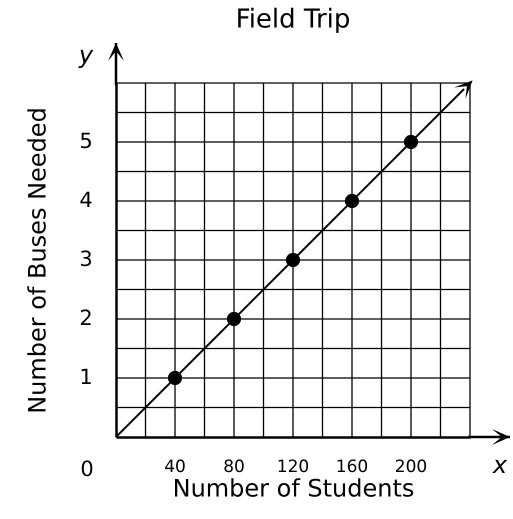 The width and height of the screenshot is (513, 519). Describe the element at coordinates (86, 200) in the screenshot. I see `y-tick-label: 4` at that location.